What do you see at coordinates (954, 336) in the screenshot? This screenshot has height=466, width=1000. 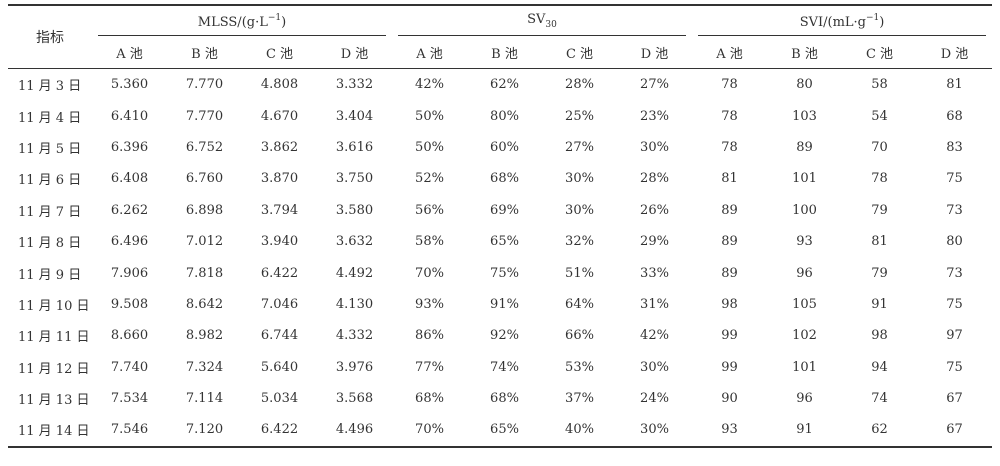 I see `value-cell: 97` at bounding box center [954, 336].